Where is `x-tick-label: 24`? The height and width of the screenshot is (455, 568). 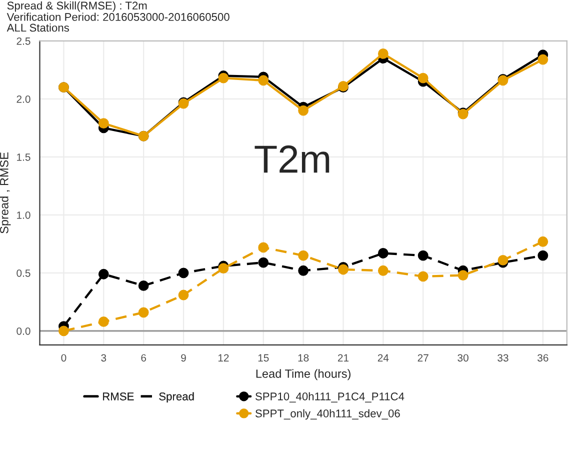
x-tick-label: 24 is located at coordinates (383, 358).